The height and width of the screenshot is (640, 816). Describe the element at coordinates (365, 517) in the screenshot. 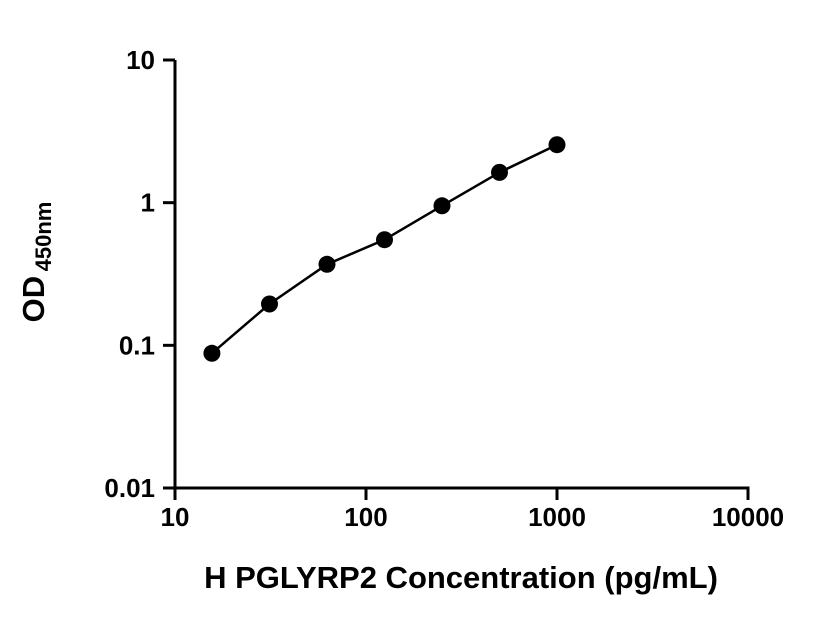

I see `x-axis-tick-label: 100` at that location.